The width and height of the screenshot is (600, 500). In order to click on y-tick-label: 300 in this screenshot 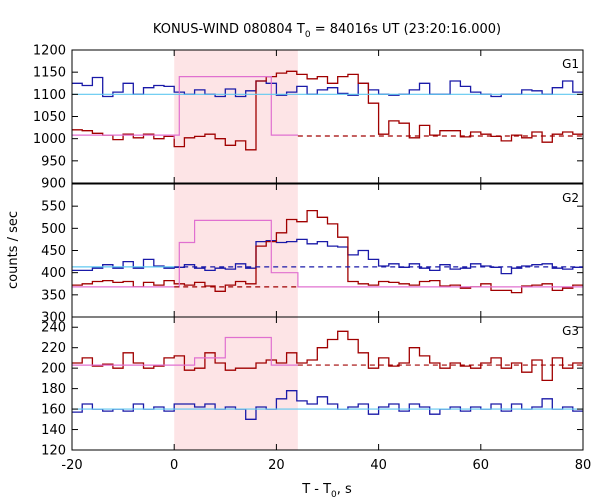, I will do `click(53, 318)`.